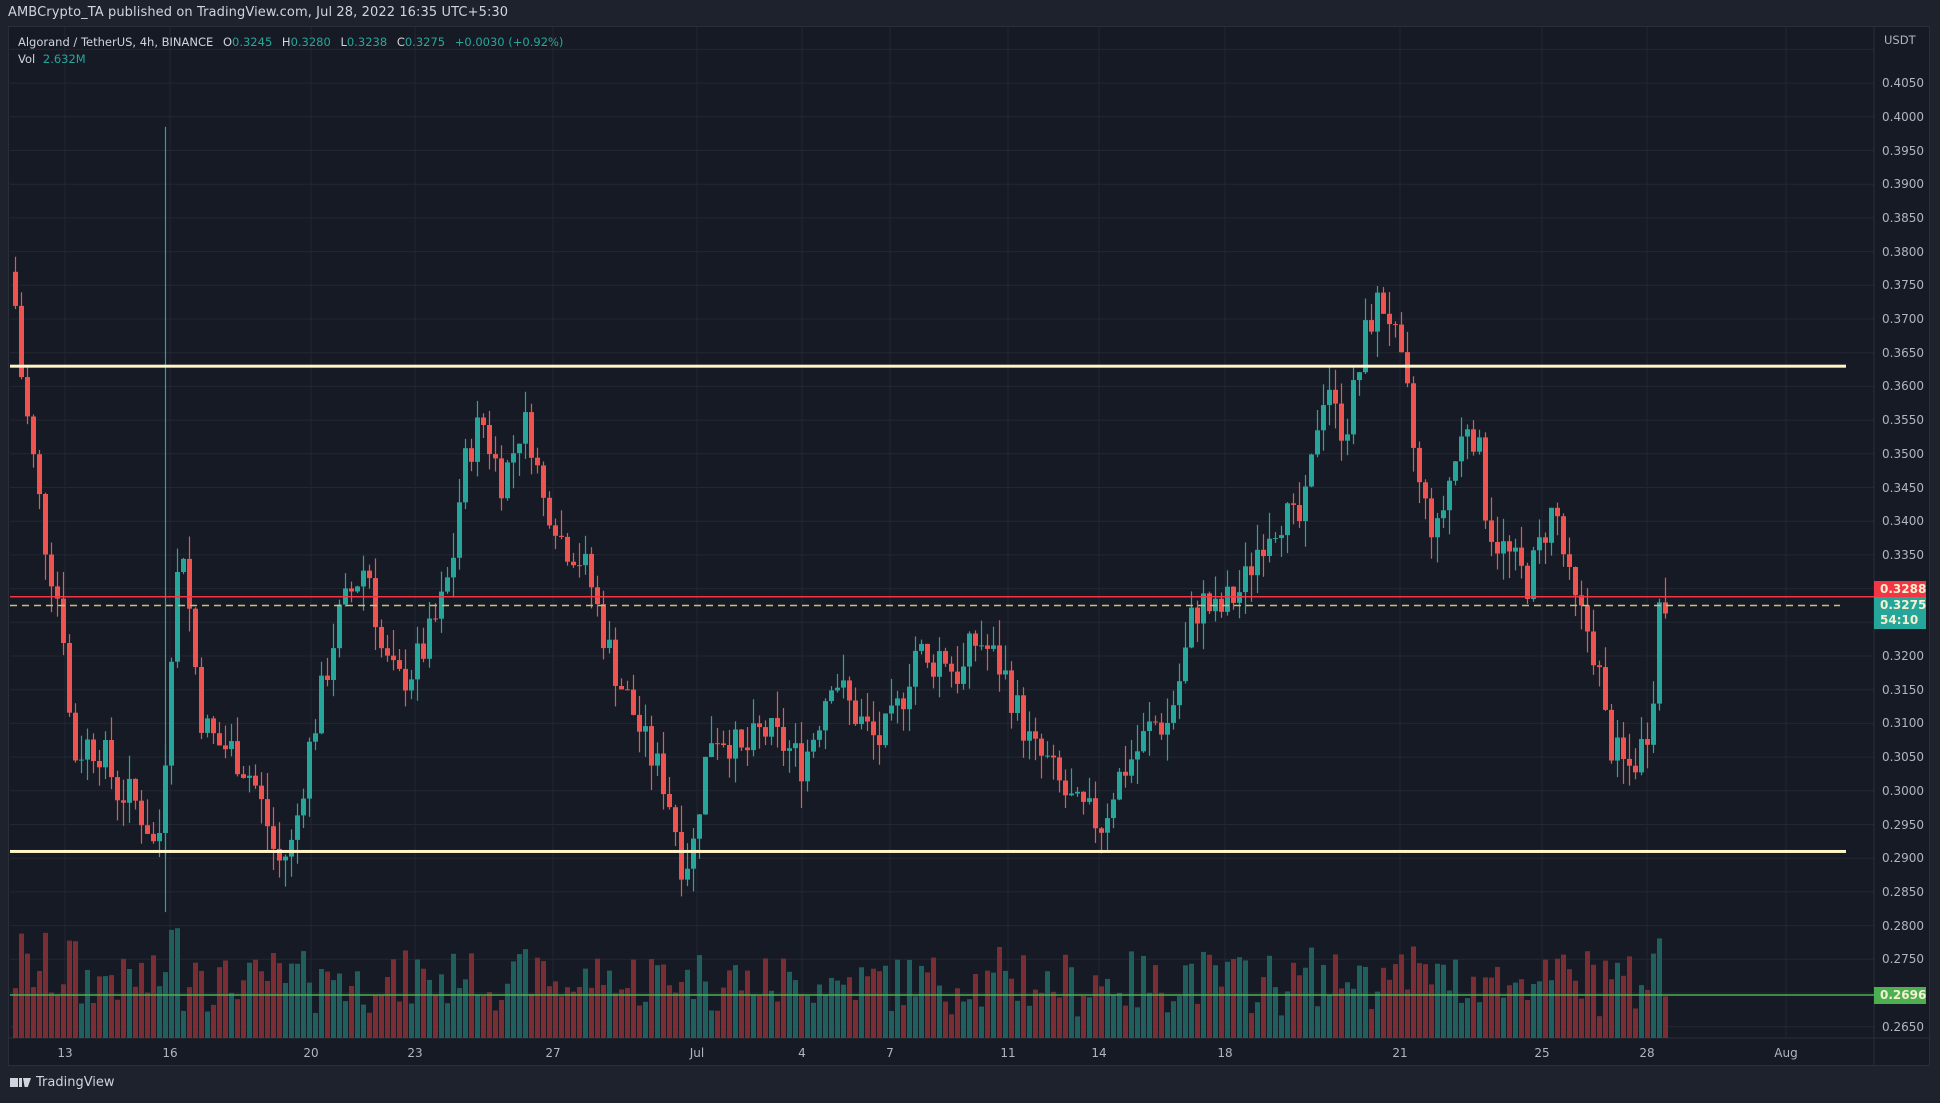 The height and width of the screenshot is (1103, 1940). Describe the element at coordinates (1225, 1053) in the screenshot. I see `time-tick: 18` at that location.